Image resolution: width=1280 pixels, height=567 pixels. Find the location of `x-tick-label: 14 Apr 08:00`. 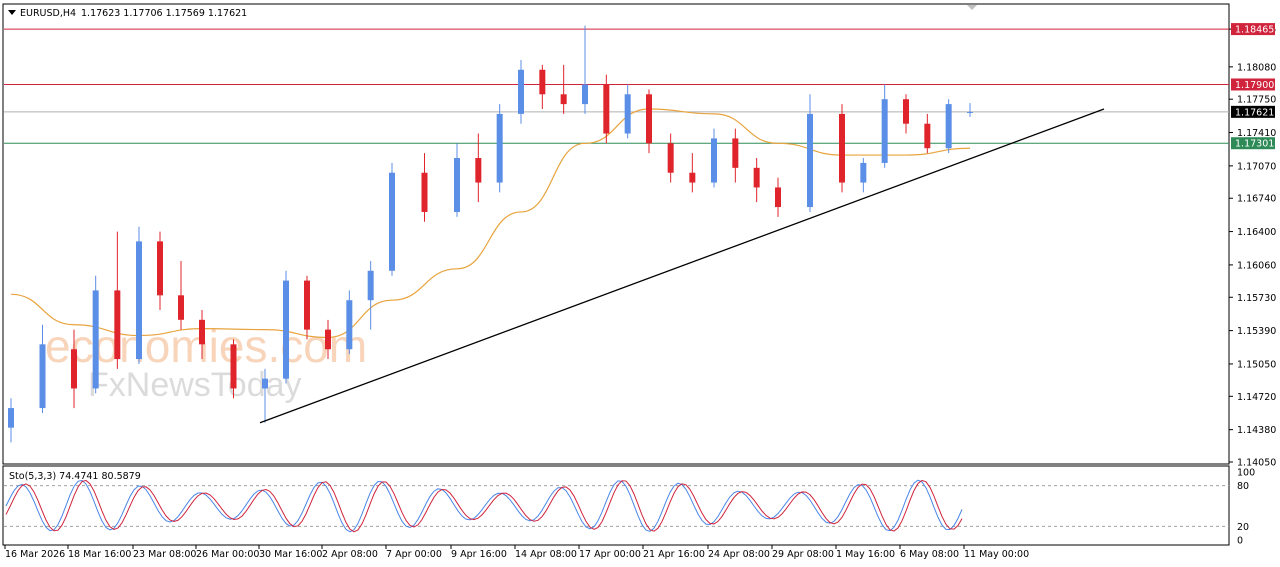

x-tick-label: 14 Apr 08:00 is located at coordinates (546, 554).